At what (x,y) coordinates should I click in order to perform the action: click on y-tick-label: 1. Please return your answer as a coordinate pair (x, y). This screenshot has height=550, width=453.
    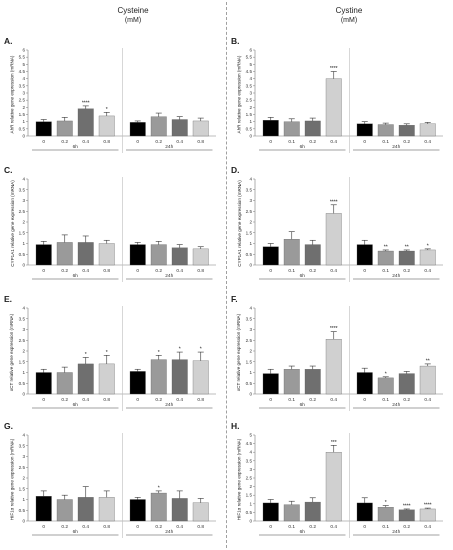
    Looking at the image, I should click on (23, 499).